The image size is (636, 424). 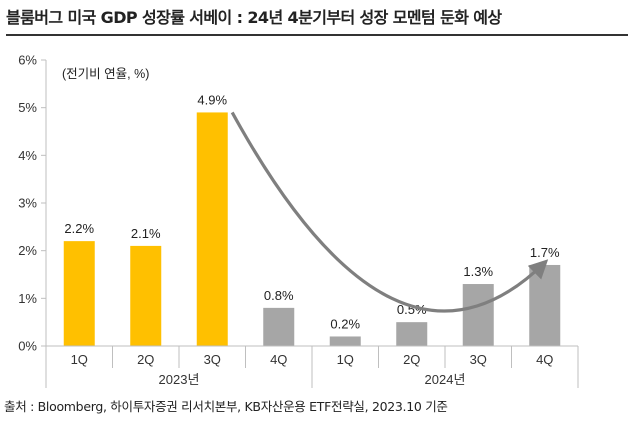 I want to click on x-axis: 1Q 2Q 3Q 4Q 1Q 2Q 3Q 4Q 2023년 2024년, so click(x=312, y=366).